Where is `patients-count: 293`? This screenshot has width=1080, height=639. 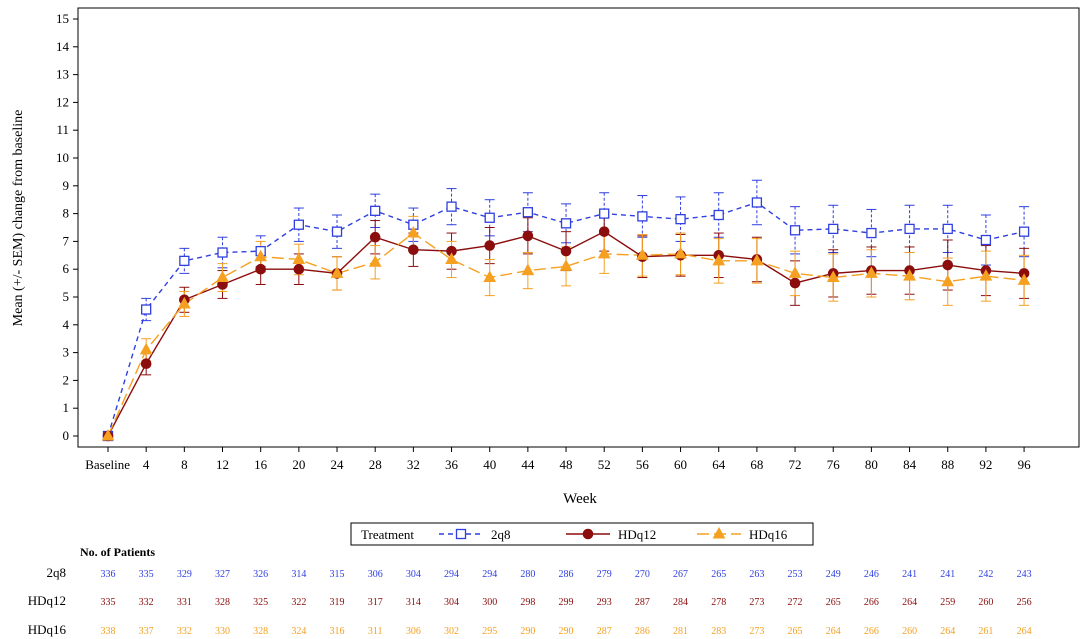 patients-count: 293 is located at coordinates (604, 602).